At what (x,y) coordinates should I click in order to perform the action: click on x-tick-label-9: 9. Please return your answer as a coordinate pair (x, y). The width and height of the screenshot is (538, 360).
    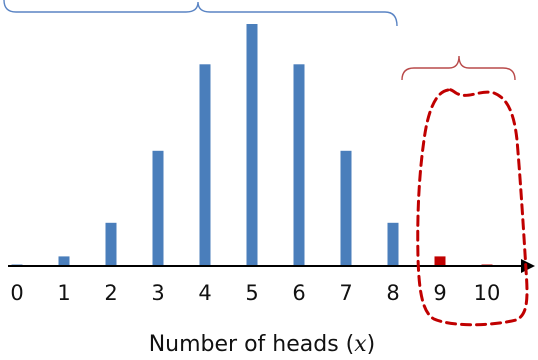
    Looking at the image, I should click on (439, 293).